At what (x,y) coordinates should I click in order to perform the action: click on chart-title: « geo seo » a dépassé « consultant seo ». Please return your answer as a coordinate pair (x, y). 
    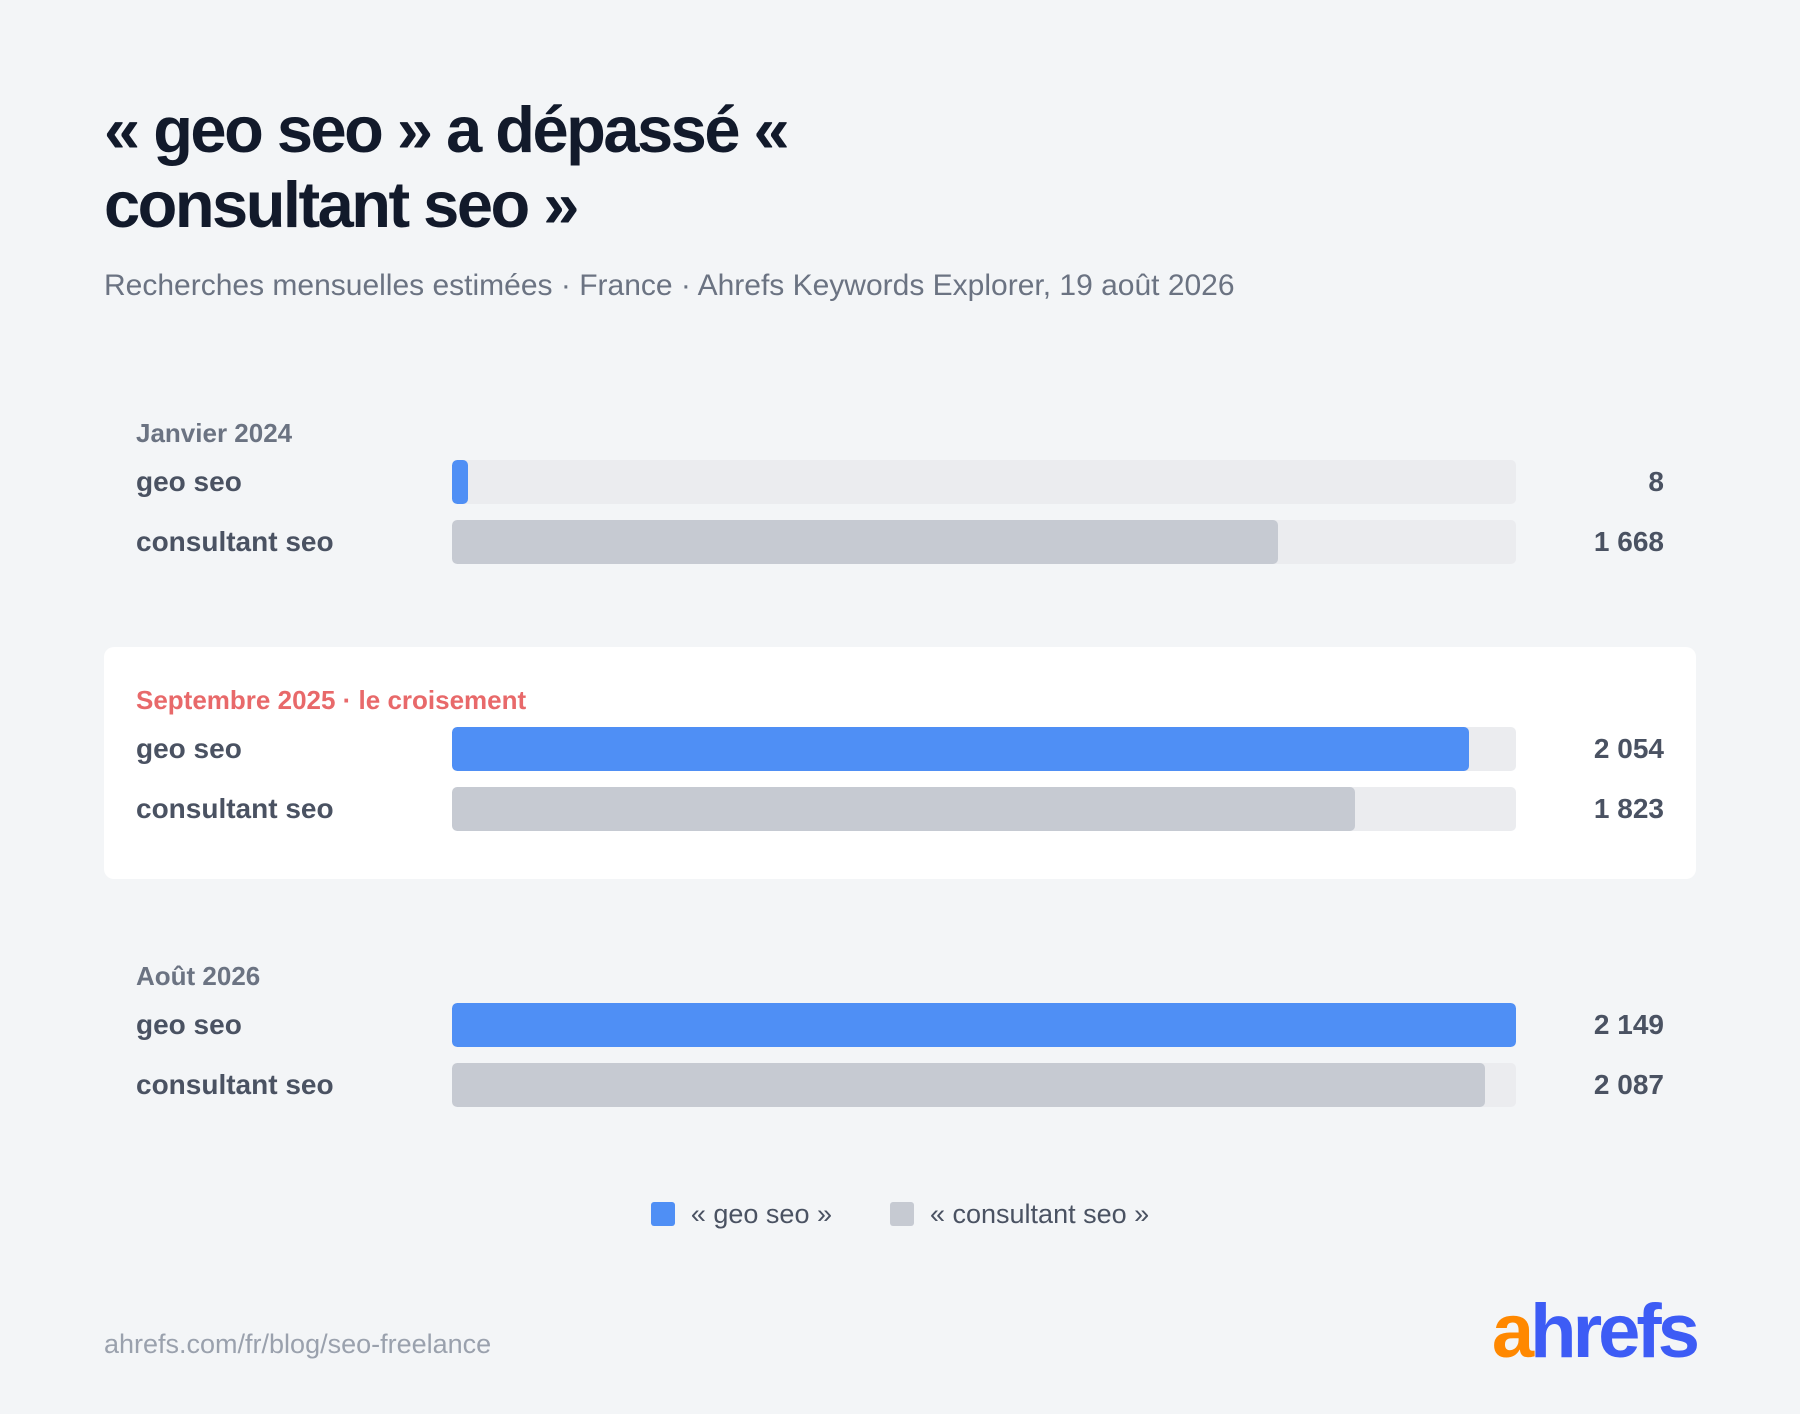
    Looking at the image, I should click on (447, 167).